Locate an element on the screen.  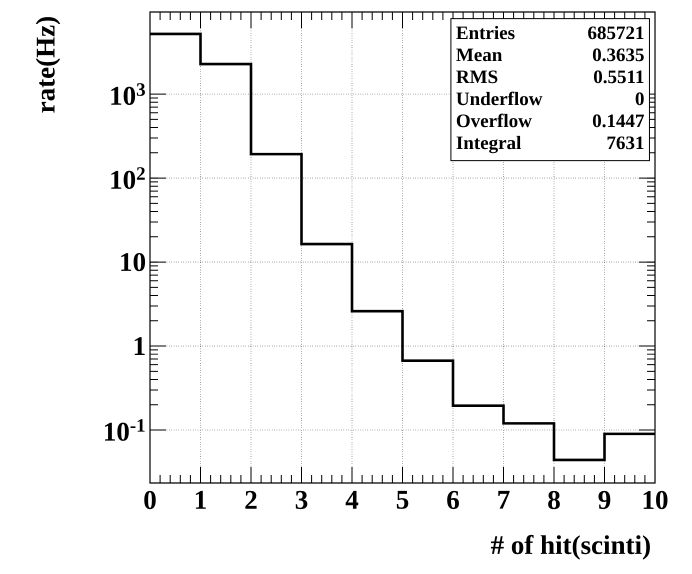
y-tick-label: 10$^{-1}$ is located at coordinates (124, 430).